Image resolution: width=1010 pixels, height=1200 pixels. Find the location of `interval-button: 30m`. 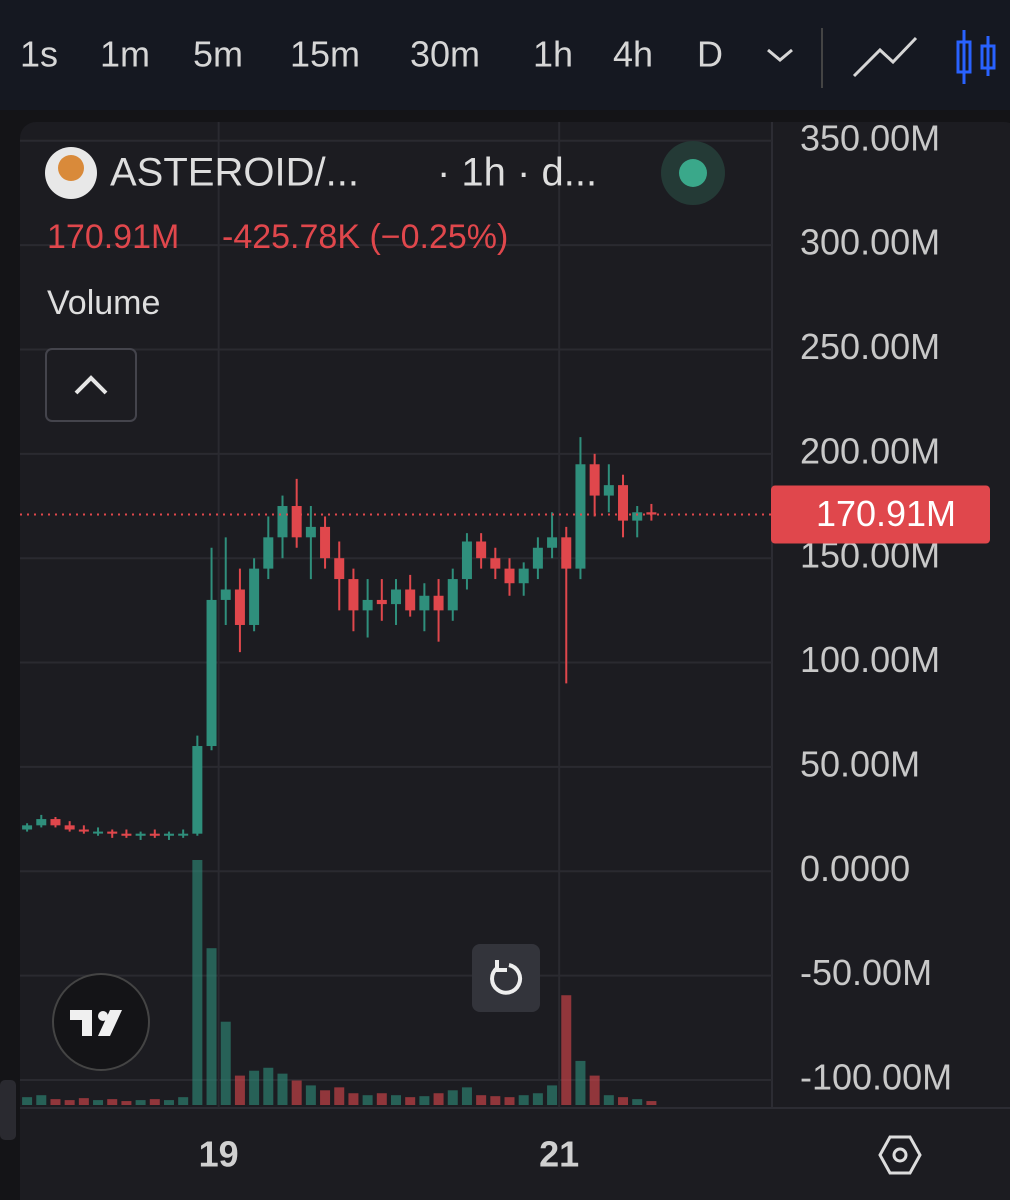

interval-button: 30m is located at coordinates (445, 54).